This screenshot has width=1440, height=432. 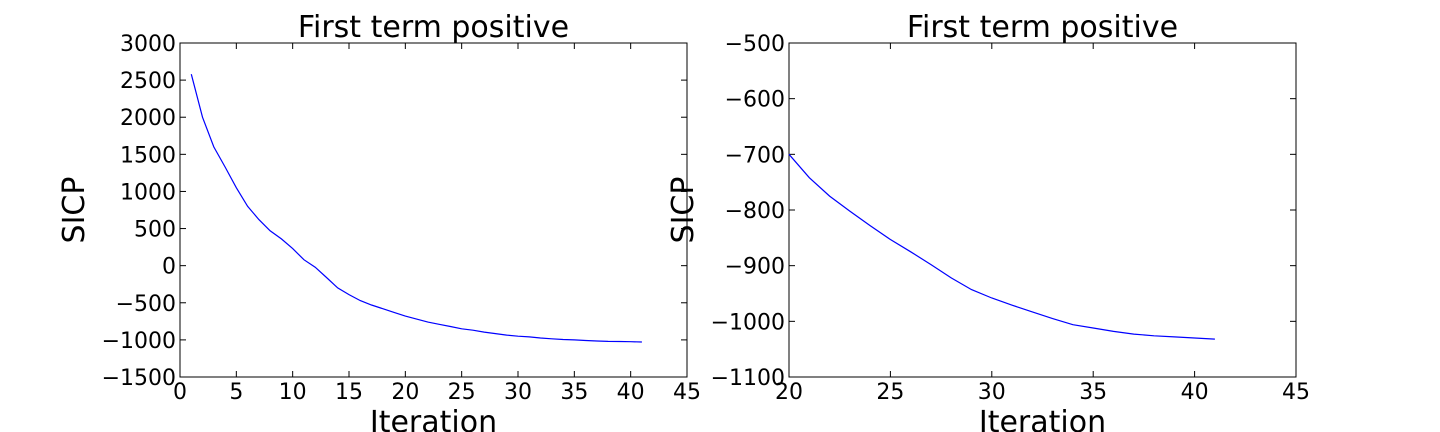 What do you see at coordinates (148, 192) in the screenshot?
I see `y-tick-label: 1000` at bounding box center [148, 192].